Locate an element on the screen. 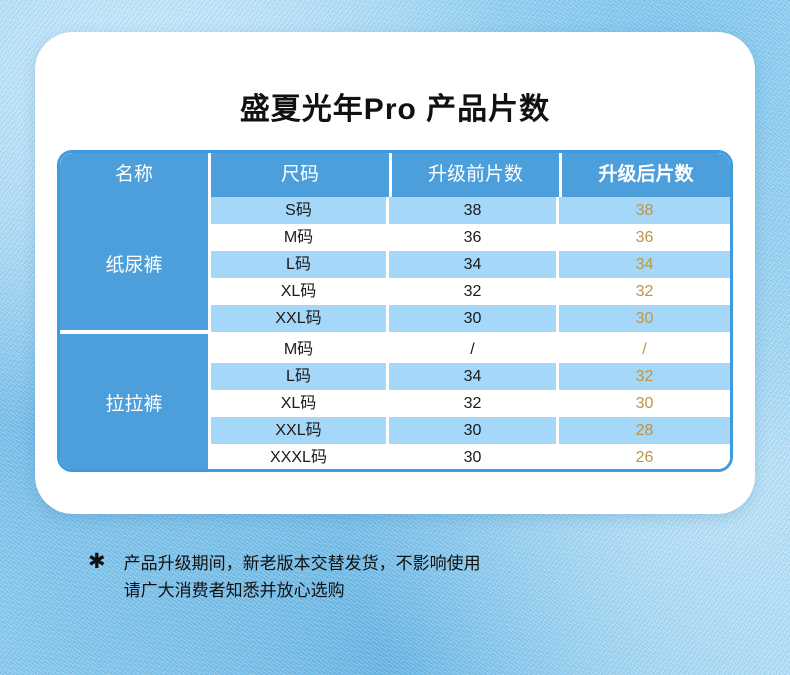  table-row: XL码 32 32 is located at coordinates (470, 291).